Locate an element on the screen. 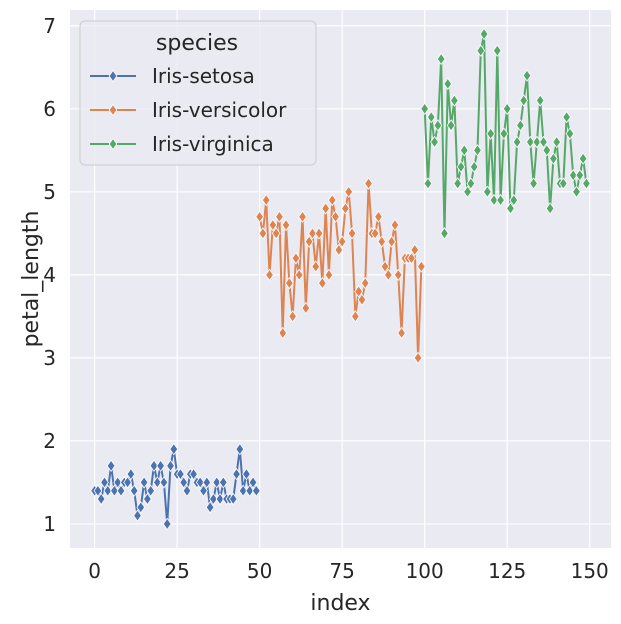 This screenshot has height=624, width=621. y-tick-label: 2 is located at coordinates (49, 441).